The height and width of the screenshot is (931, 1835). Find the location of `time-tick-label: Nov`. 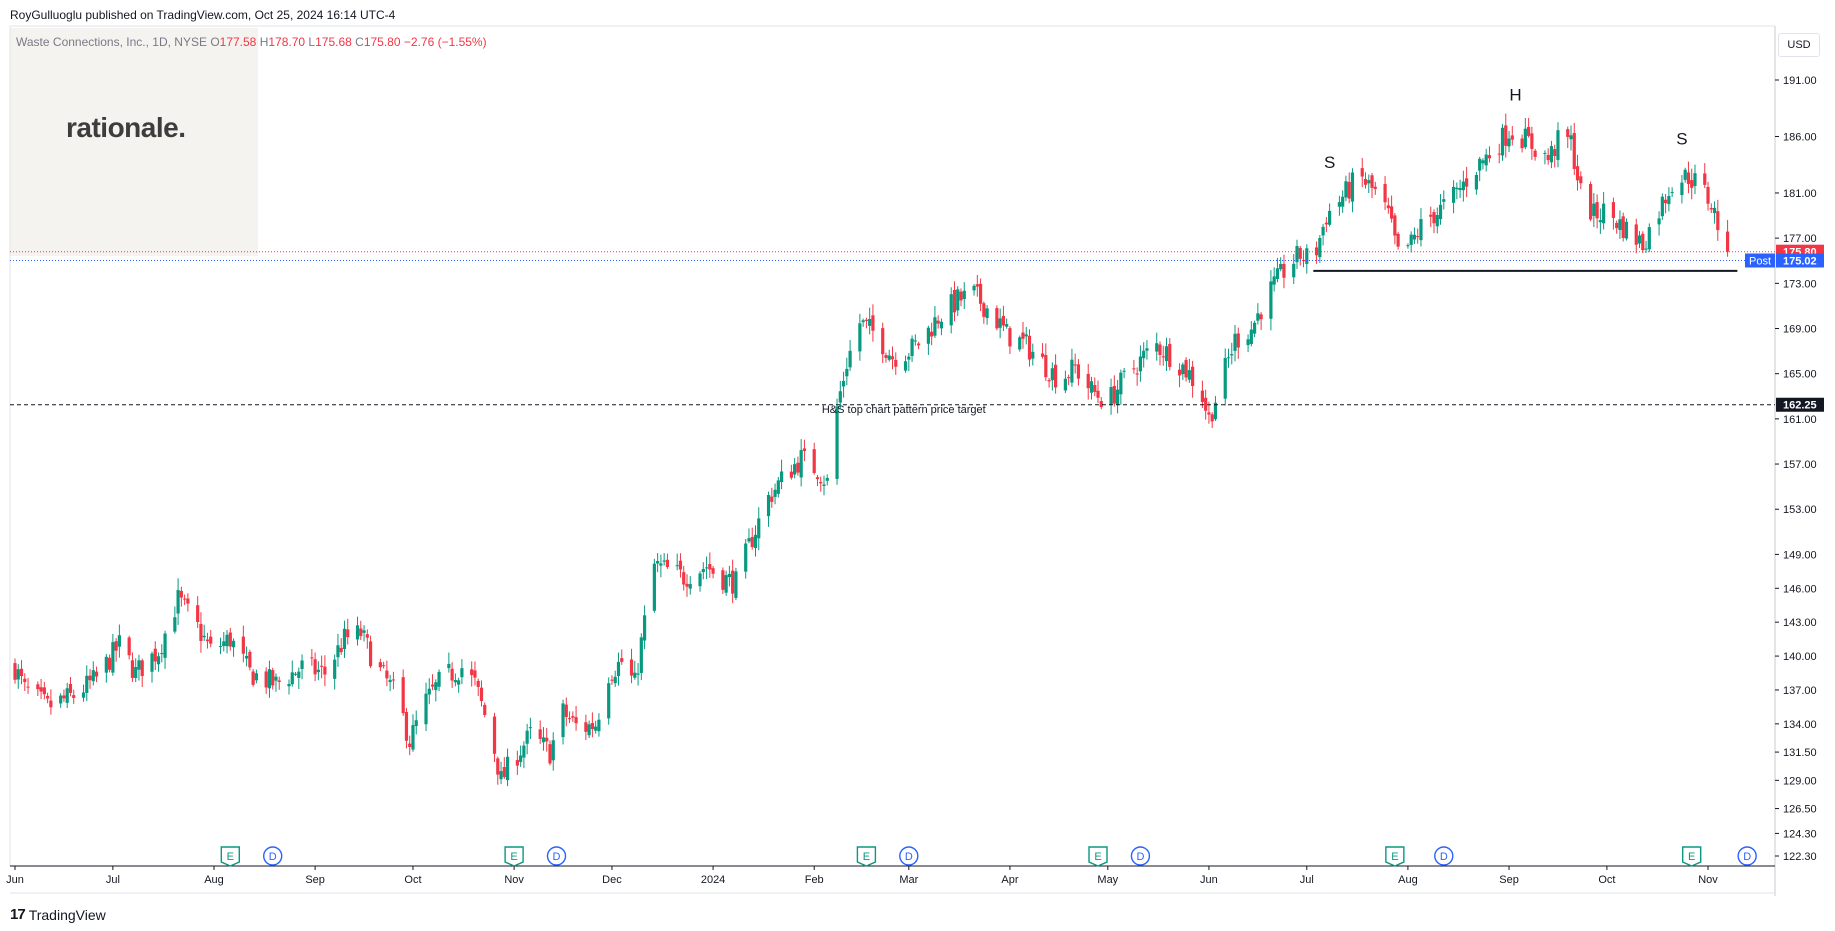

time-tick-label: Nov is located at coordinates (1708, 880).